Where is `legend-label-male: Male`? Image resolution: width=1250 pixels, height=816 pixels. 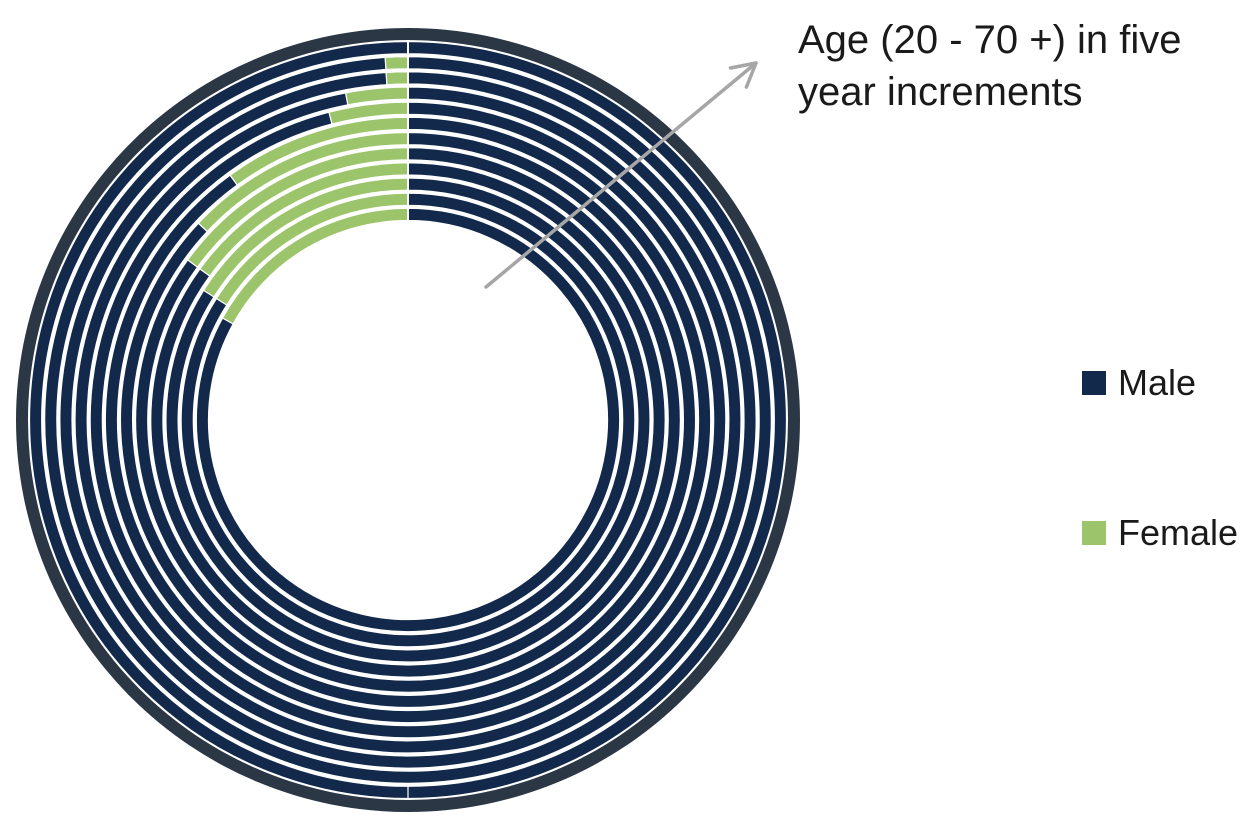
legend-label-male: Male is located at coordinates (1157, 382).